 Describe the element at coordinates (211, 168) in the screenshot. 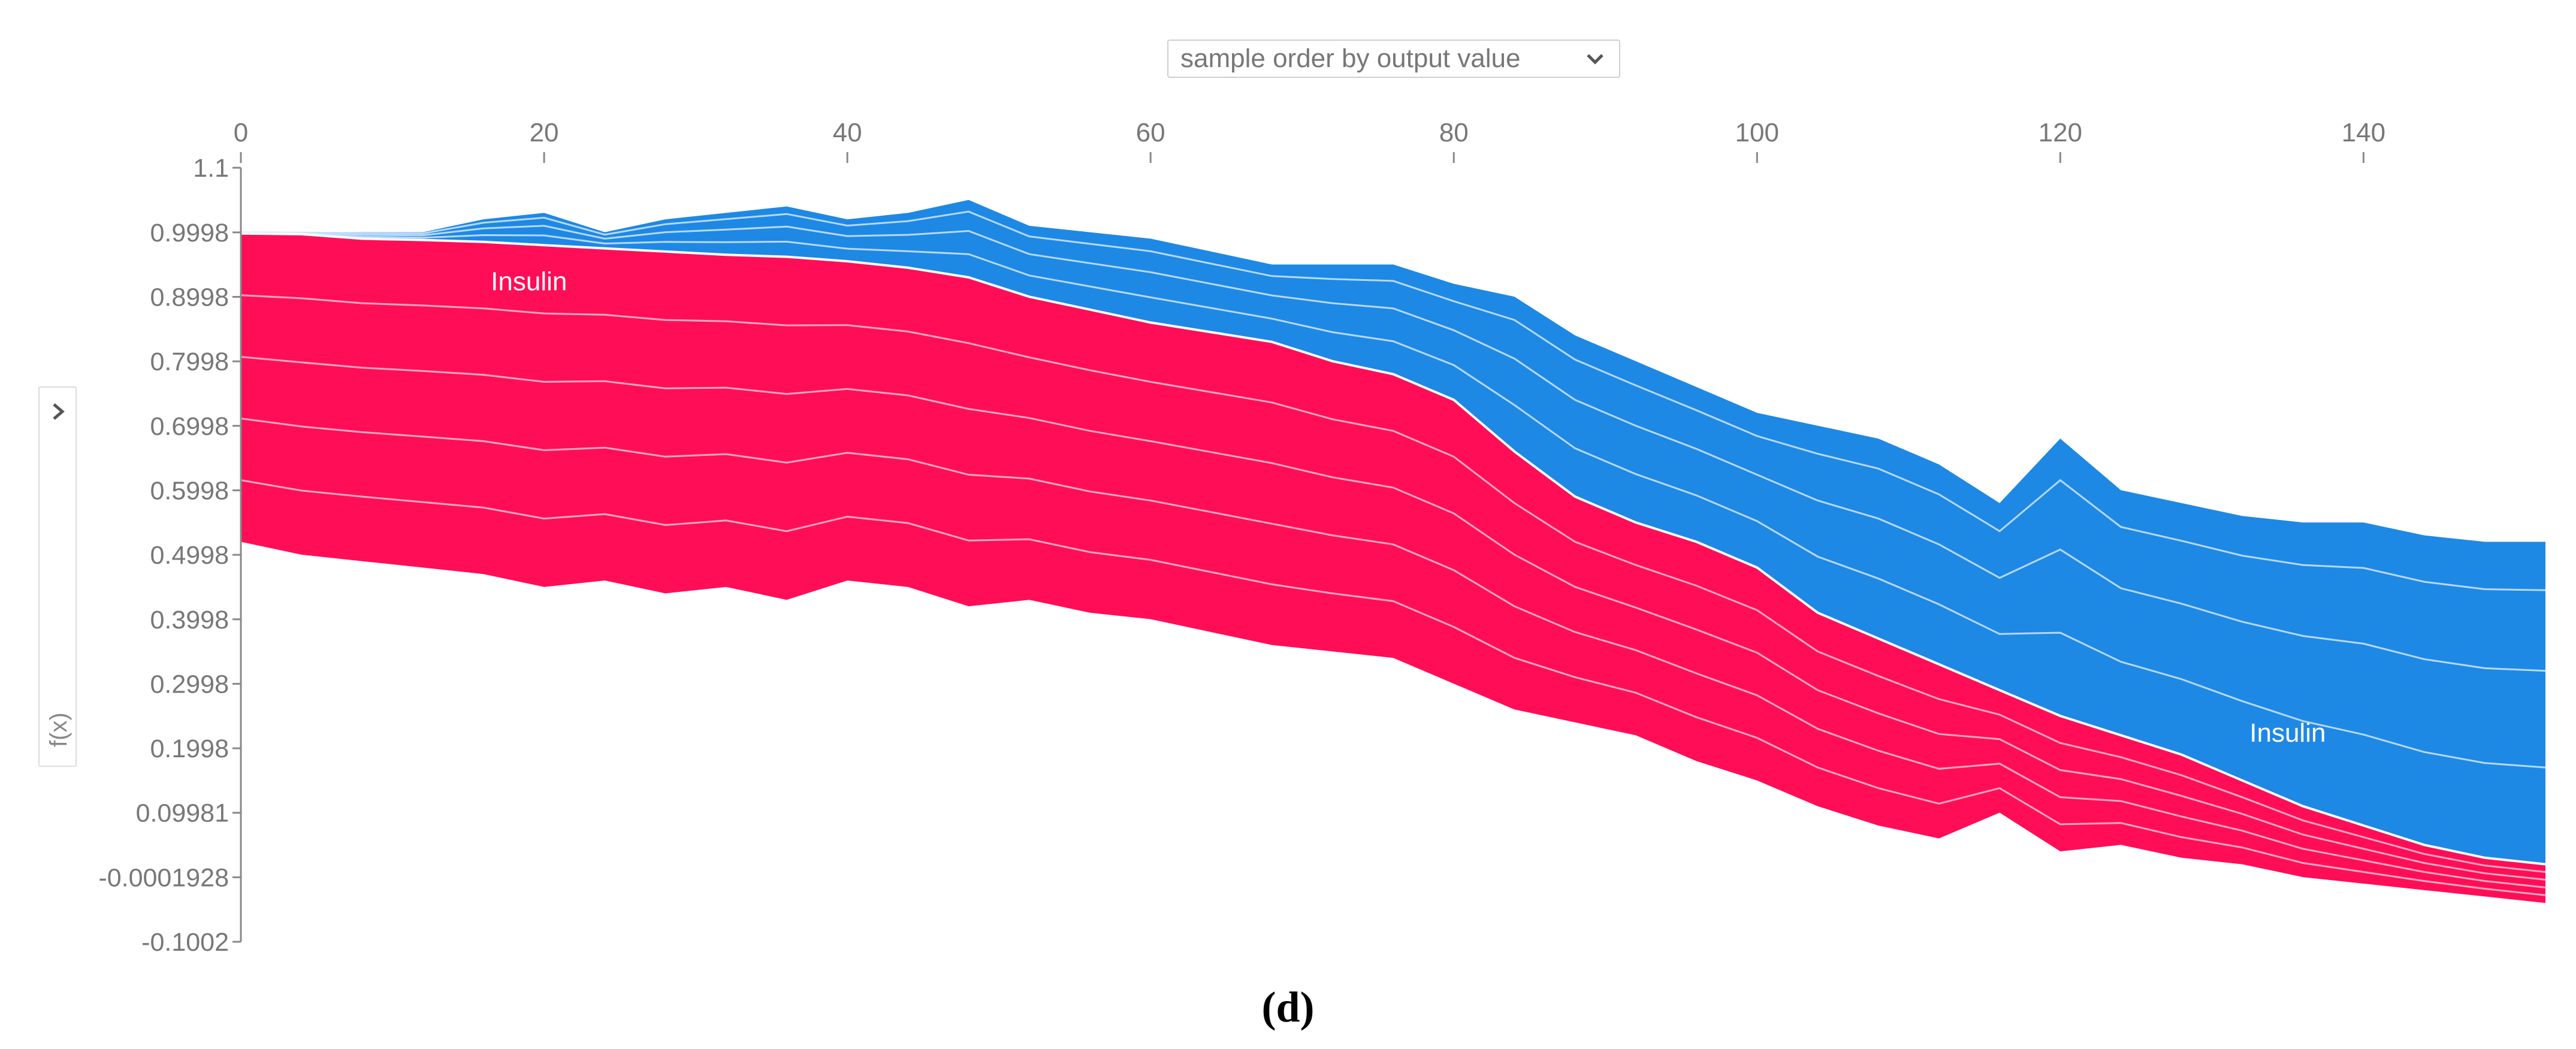

I see `y-tick-label: 1.1` at that location.